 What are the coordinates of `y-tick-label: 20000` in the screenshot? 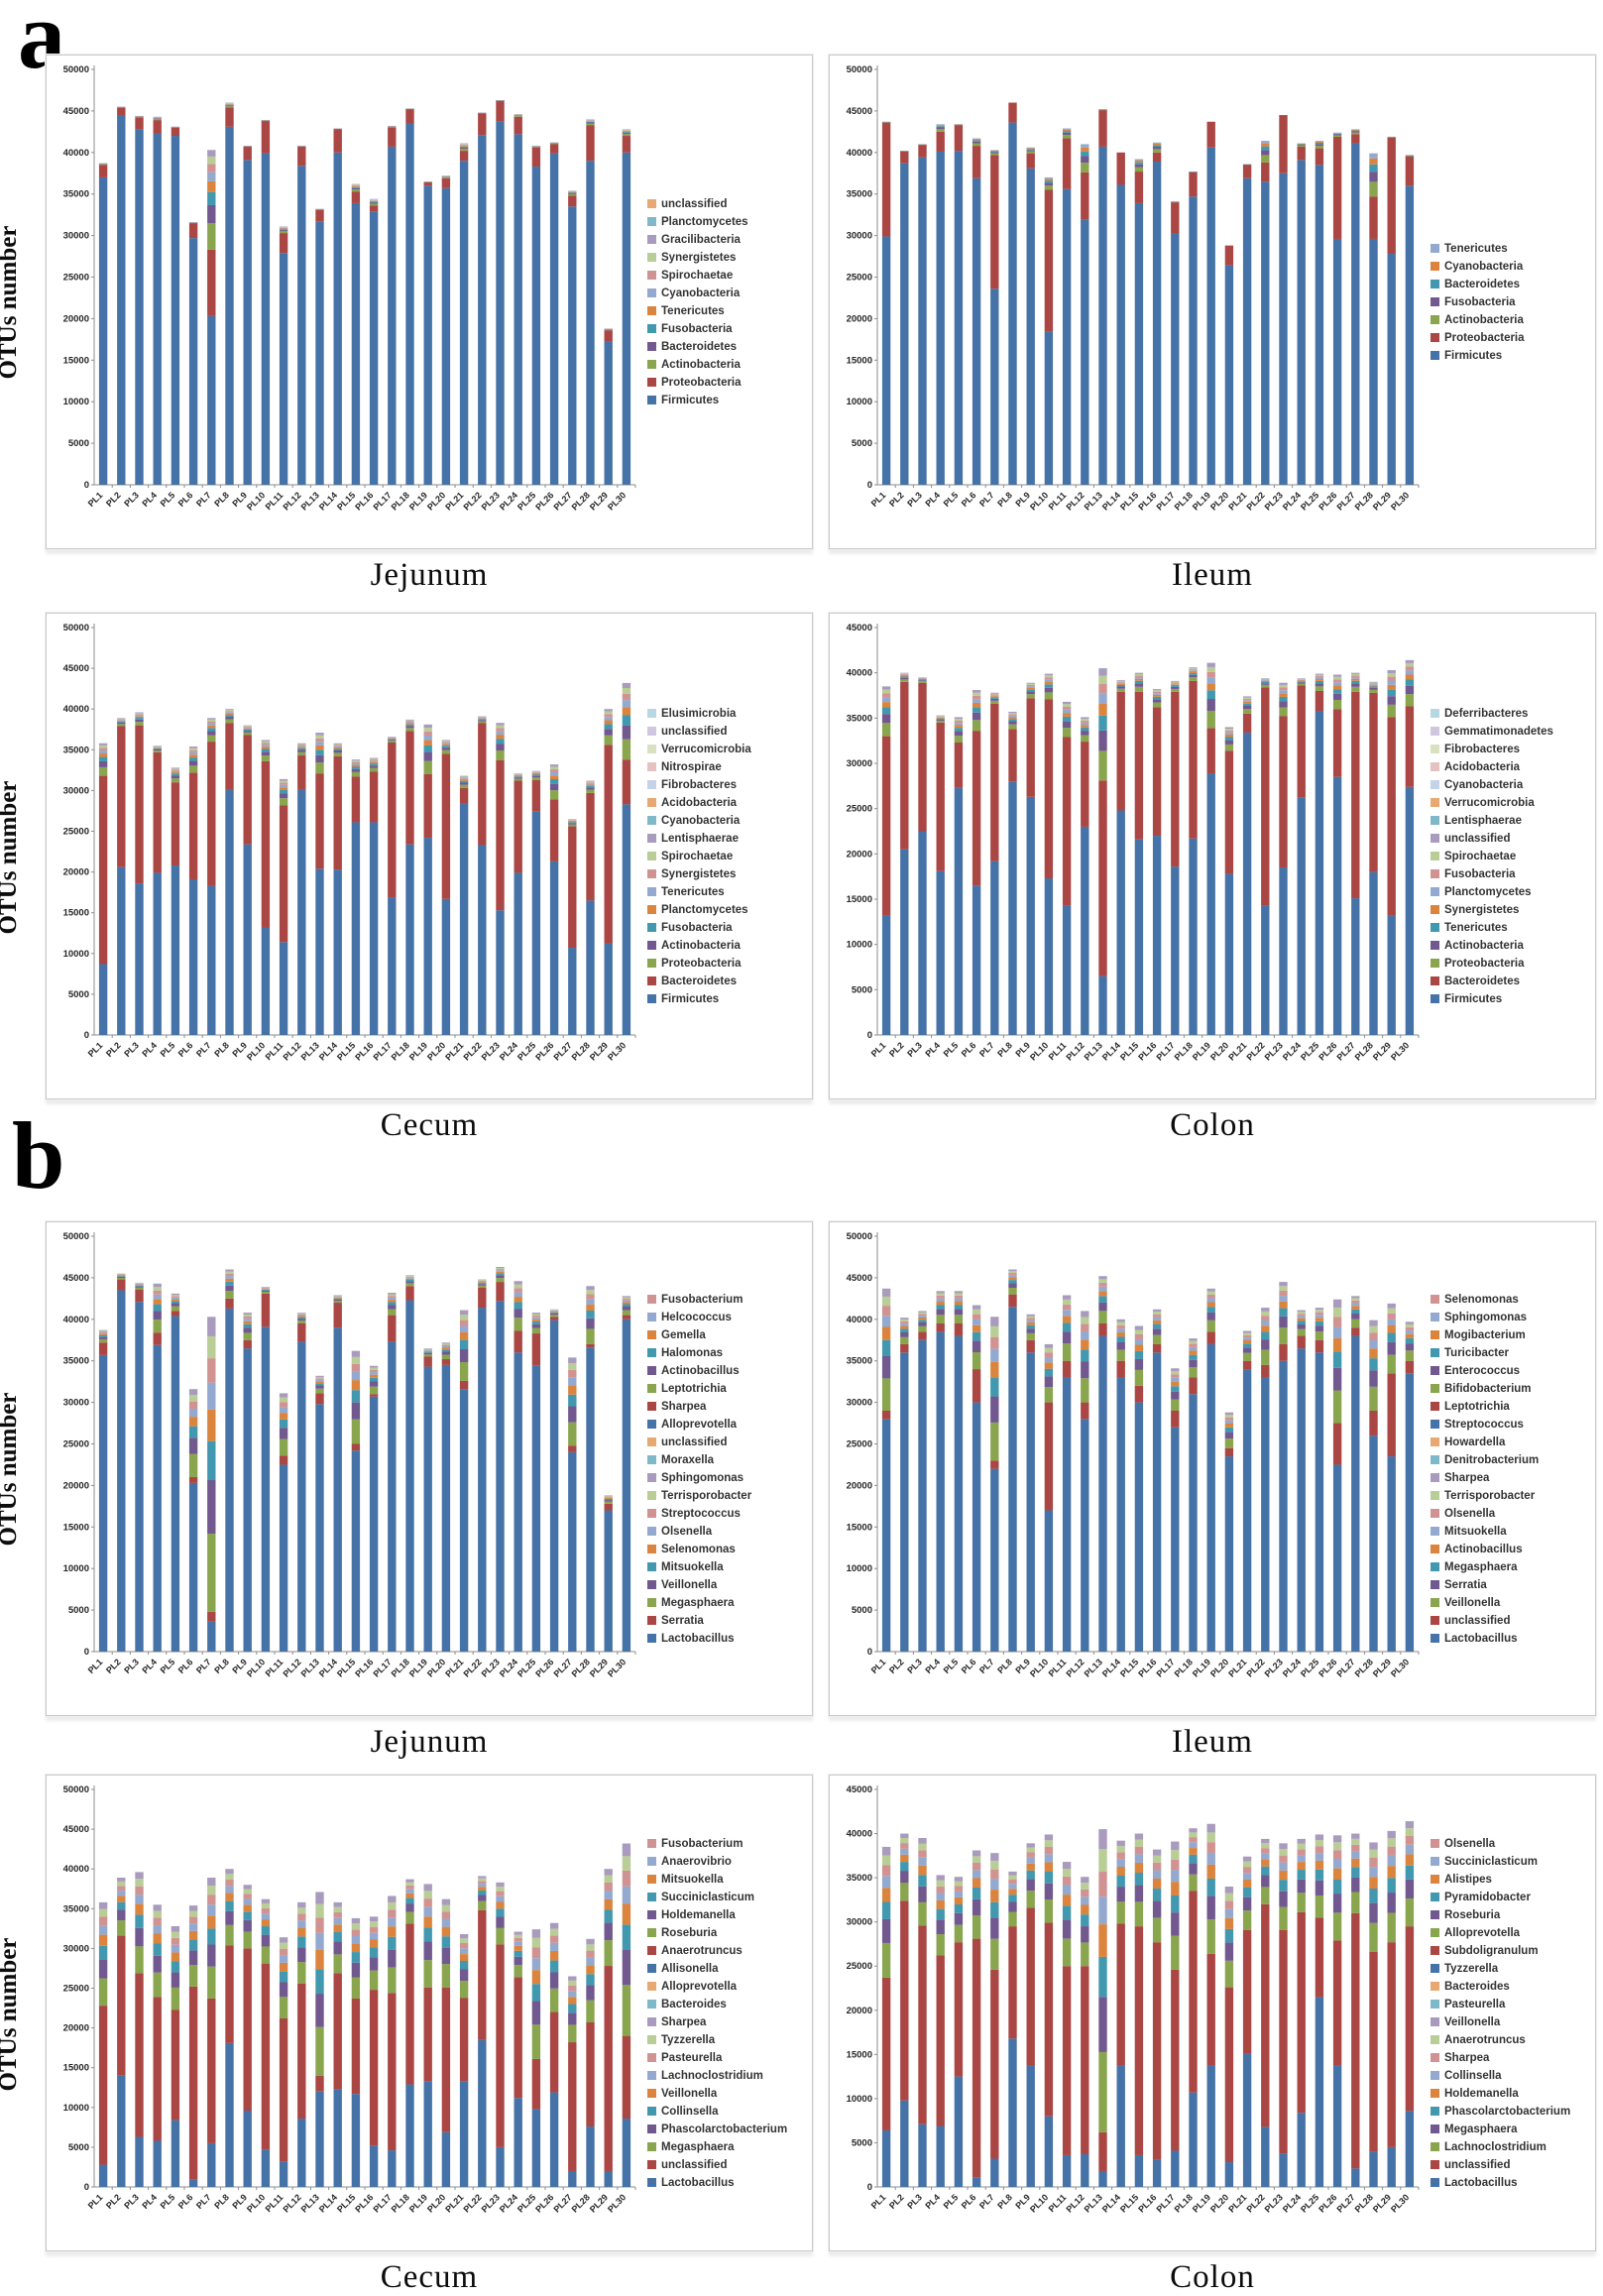 It's located at (859, 319).